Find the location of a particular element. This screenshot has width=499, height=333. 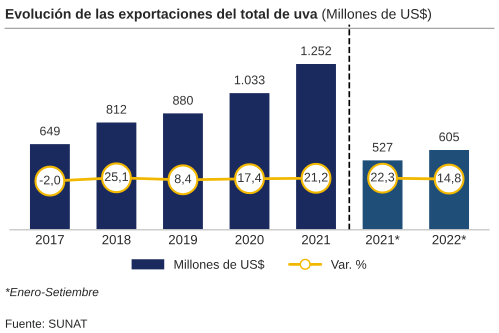

legend-label: Var. % is located at coordinates (348, 264).